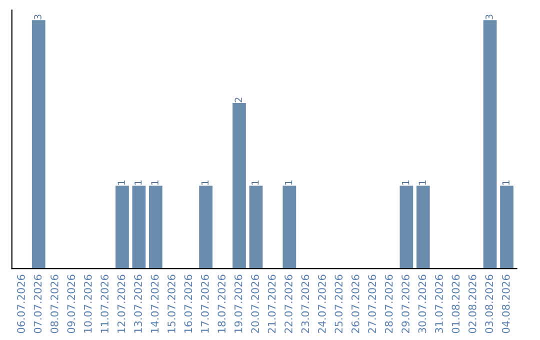 This screenshot has height=340, width=540. I want to click on x-tick-label: 04.08.2026, so click(506, 304).